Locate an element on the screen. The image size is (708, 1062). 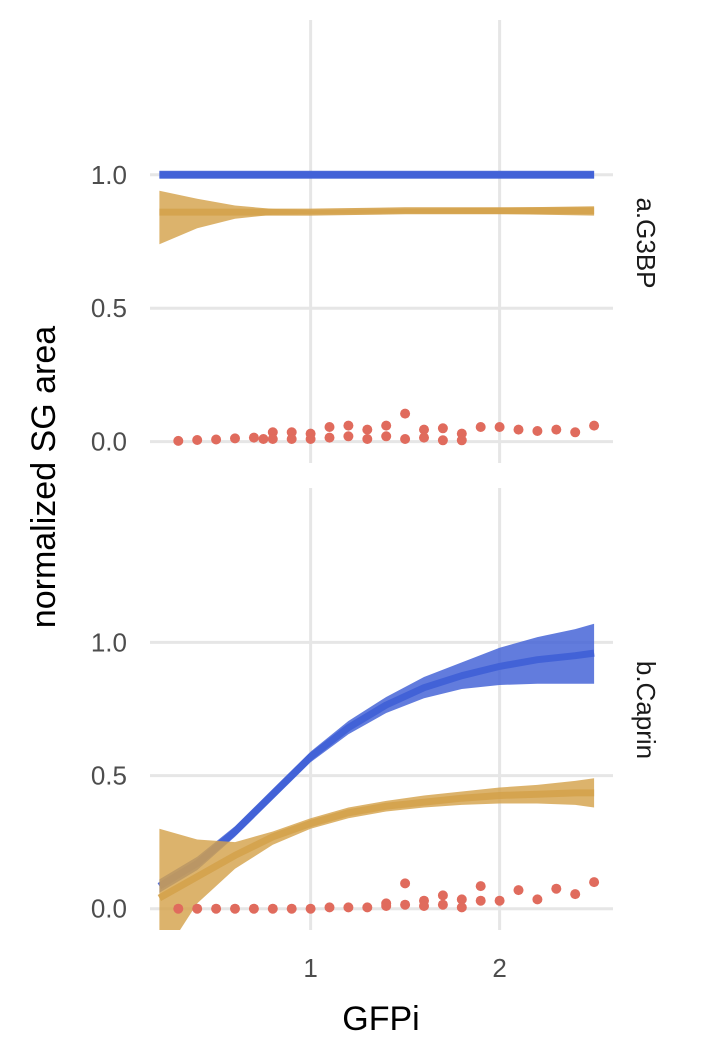
confidence-ribbon is located at coordinates (377, 217).